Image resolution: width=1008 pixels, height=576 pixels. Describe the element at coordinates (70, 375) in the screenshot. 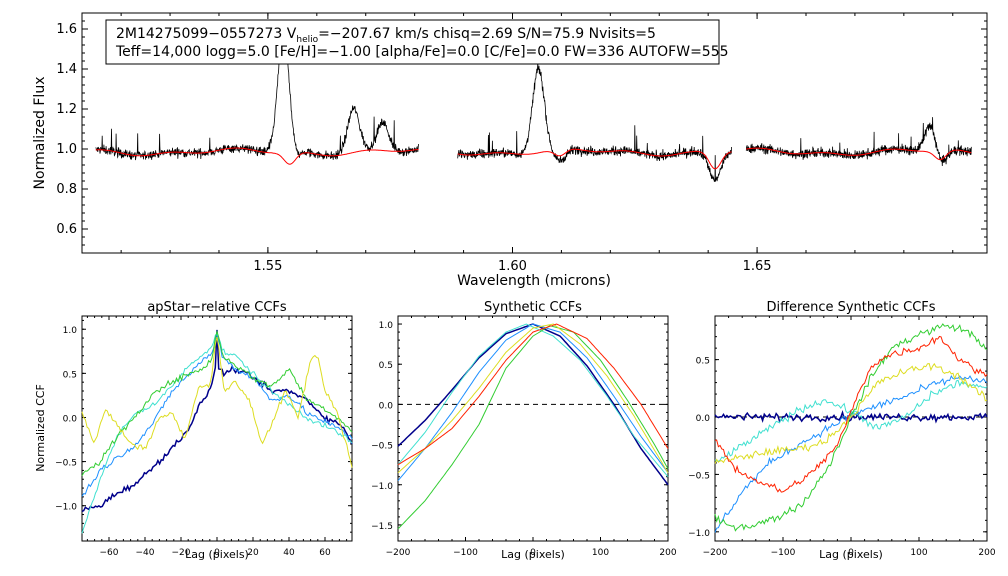

I see `apstar-ytick-label: 0.5` at that location.